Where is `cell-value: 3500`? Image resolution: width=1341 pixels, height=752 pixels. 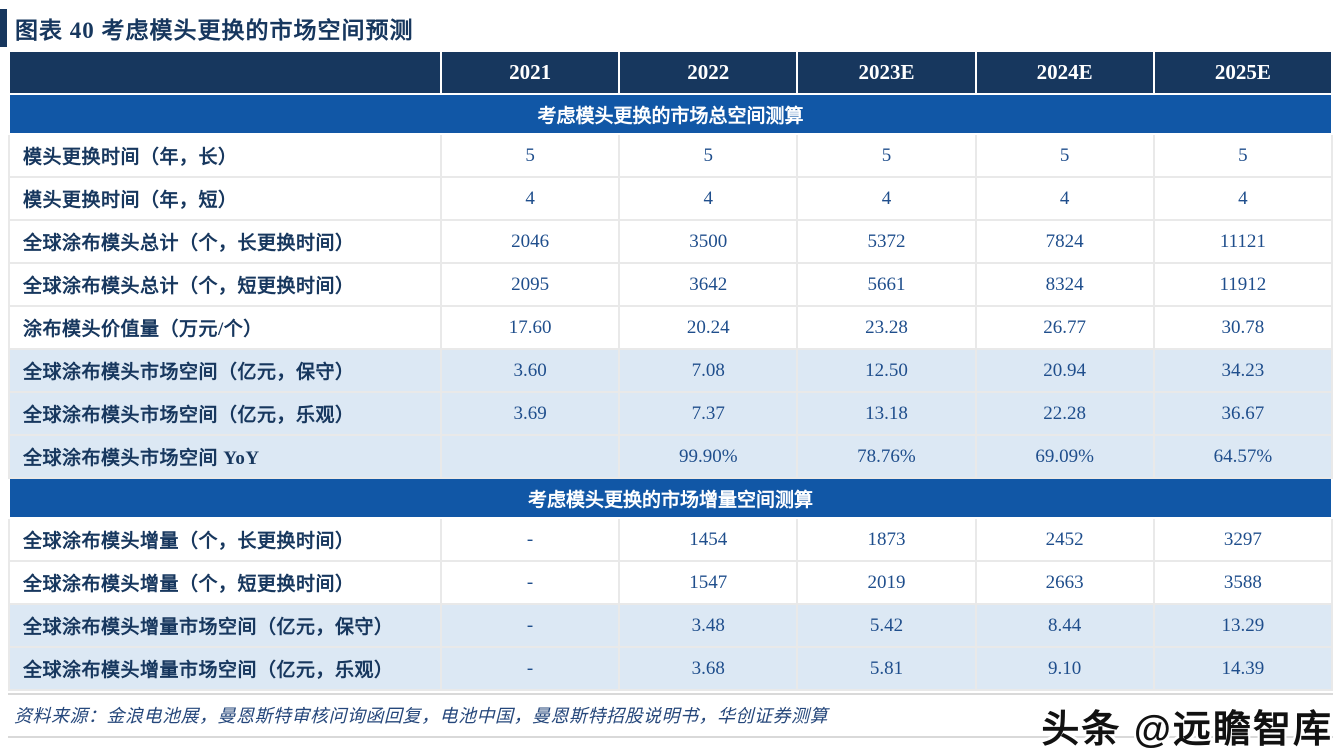
cell-value: 3500 is located at coordinates (708, 241).